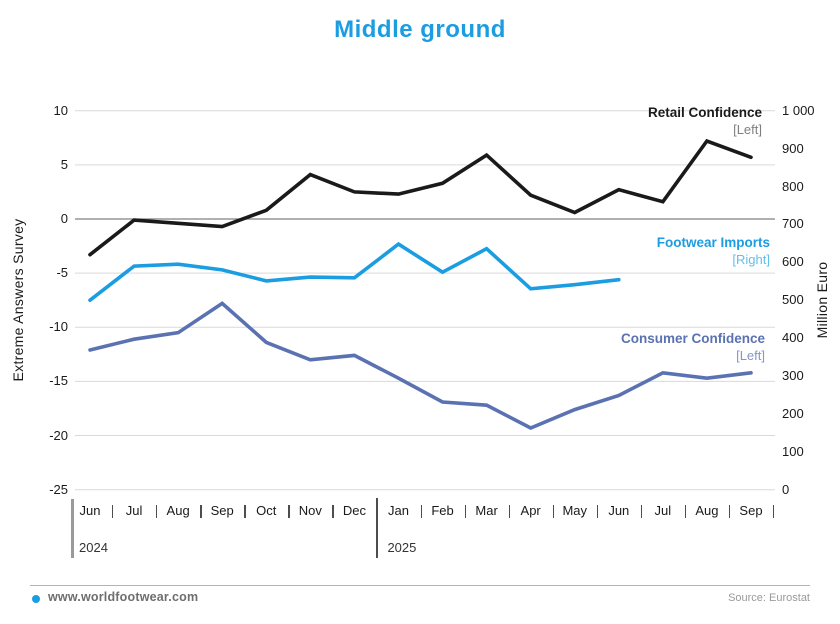 This screenshot has height=624, width=840. Describe the element at coordinates (123, 597) in the screenshot. I see `footer-website: www.worldfootwear.com` at that location.